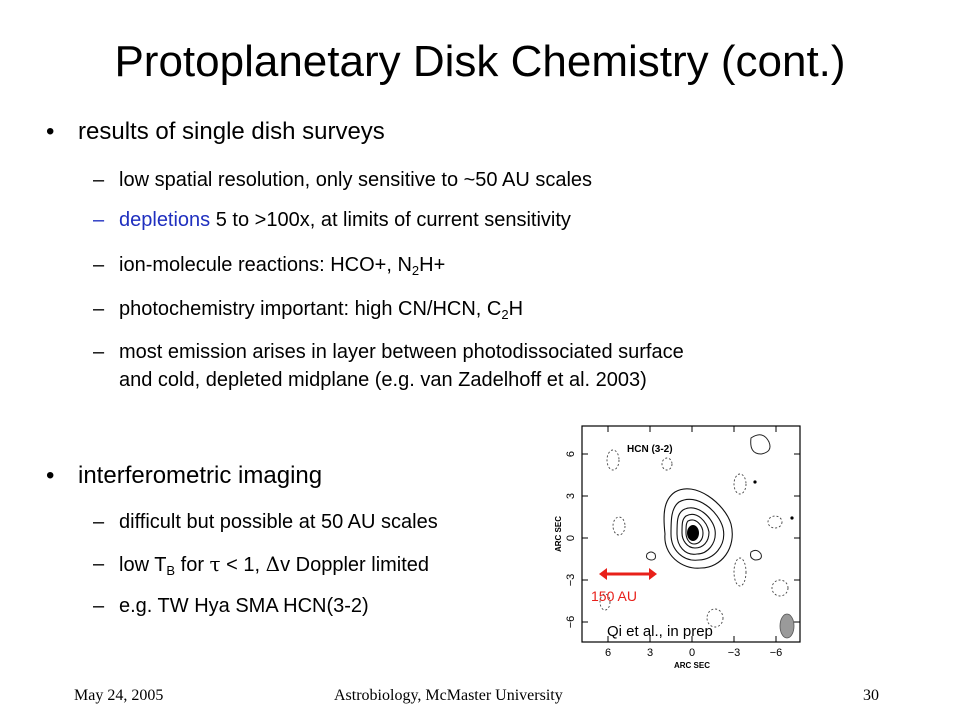 The width and height of the screenshot is (960, 720). Describe the element at coordinates (278, 522) in the screenshot. I see `sub-item-text: difficult but possible at 50 AU scales` at that location.